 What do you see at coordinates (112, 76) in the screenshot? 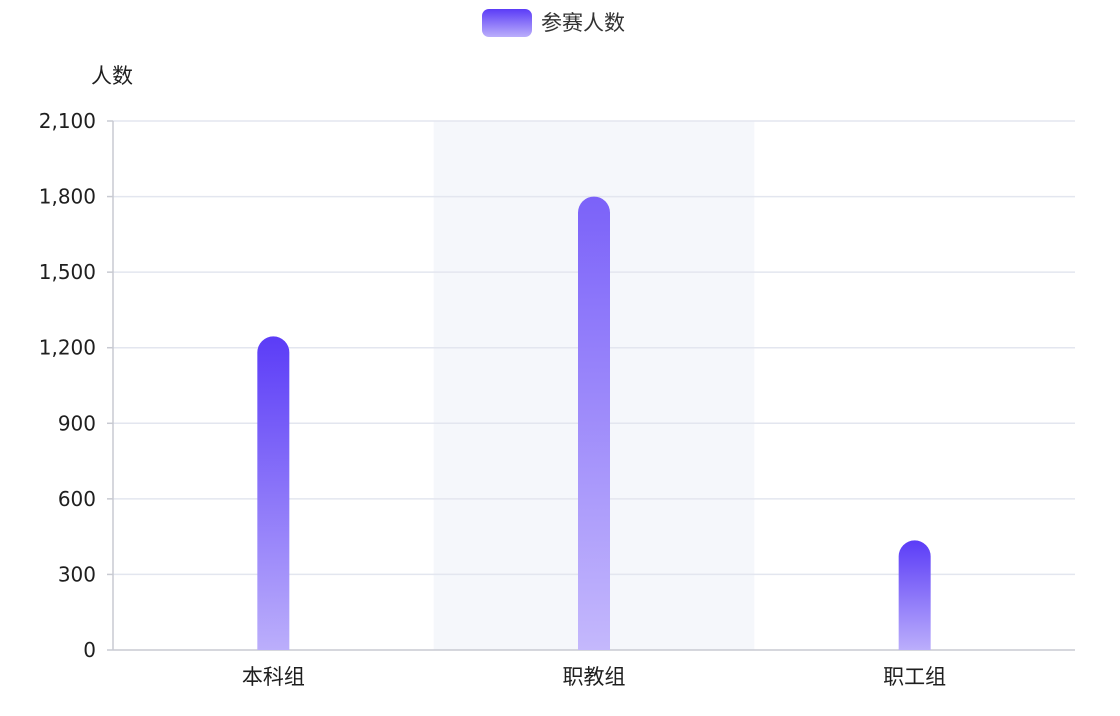
I see `y-axis-title: 人数` at bounding box center [112, 76].